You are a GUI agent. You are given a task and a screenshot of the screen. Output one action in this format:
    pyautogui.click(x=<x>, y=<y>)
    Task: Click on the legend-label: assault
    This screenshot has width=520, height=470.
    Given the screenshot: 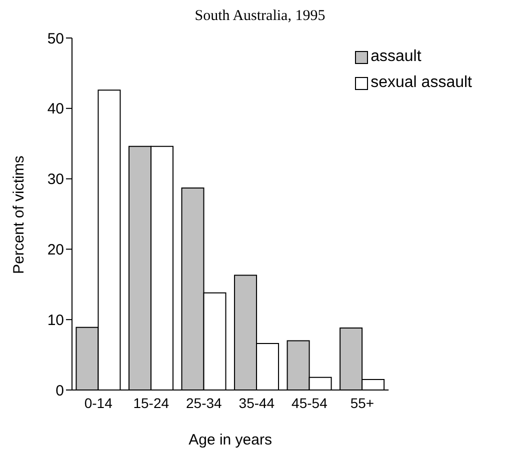 What is the action you would take?
    pyautogui.click(x=396, y=57)
    